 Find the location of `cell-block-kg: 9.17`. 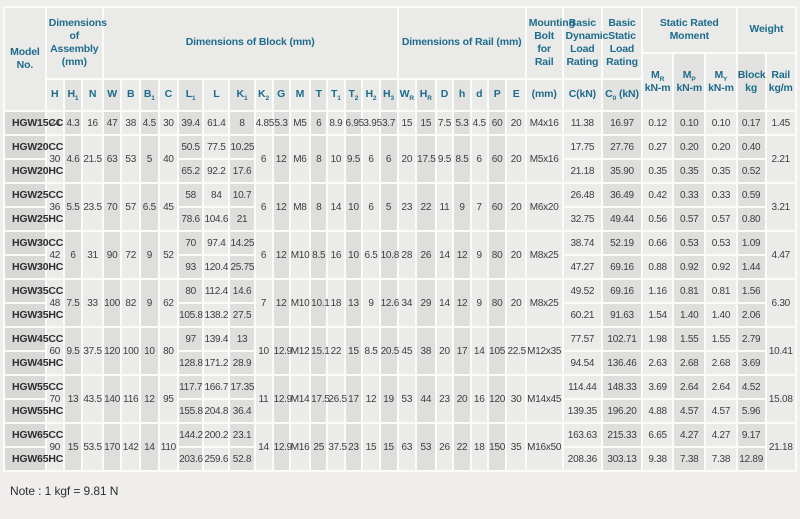

cell-block-kg: 9.17 is located at coordinates (751, 435).